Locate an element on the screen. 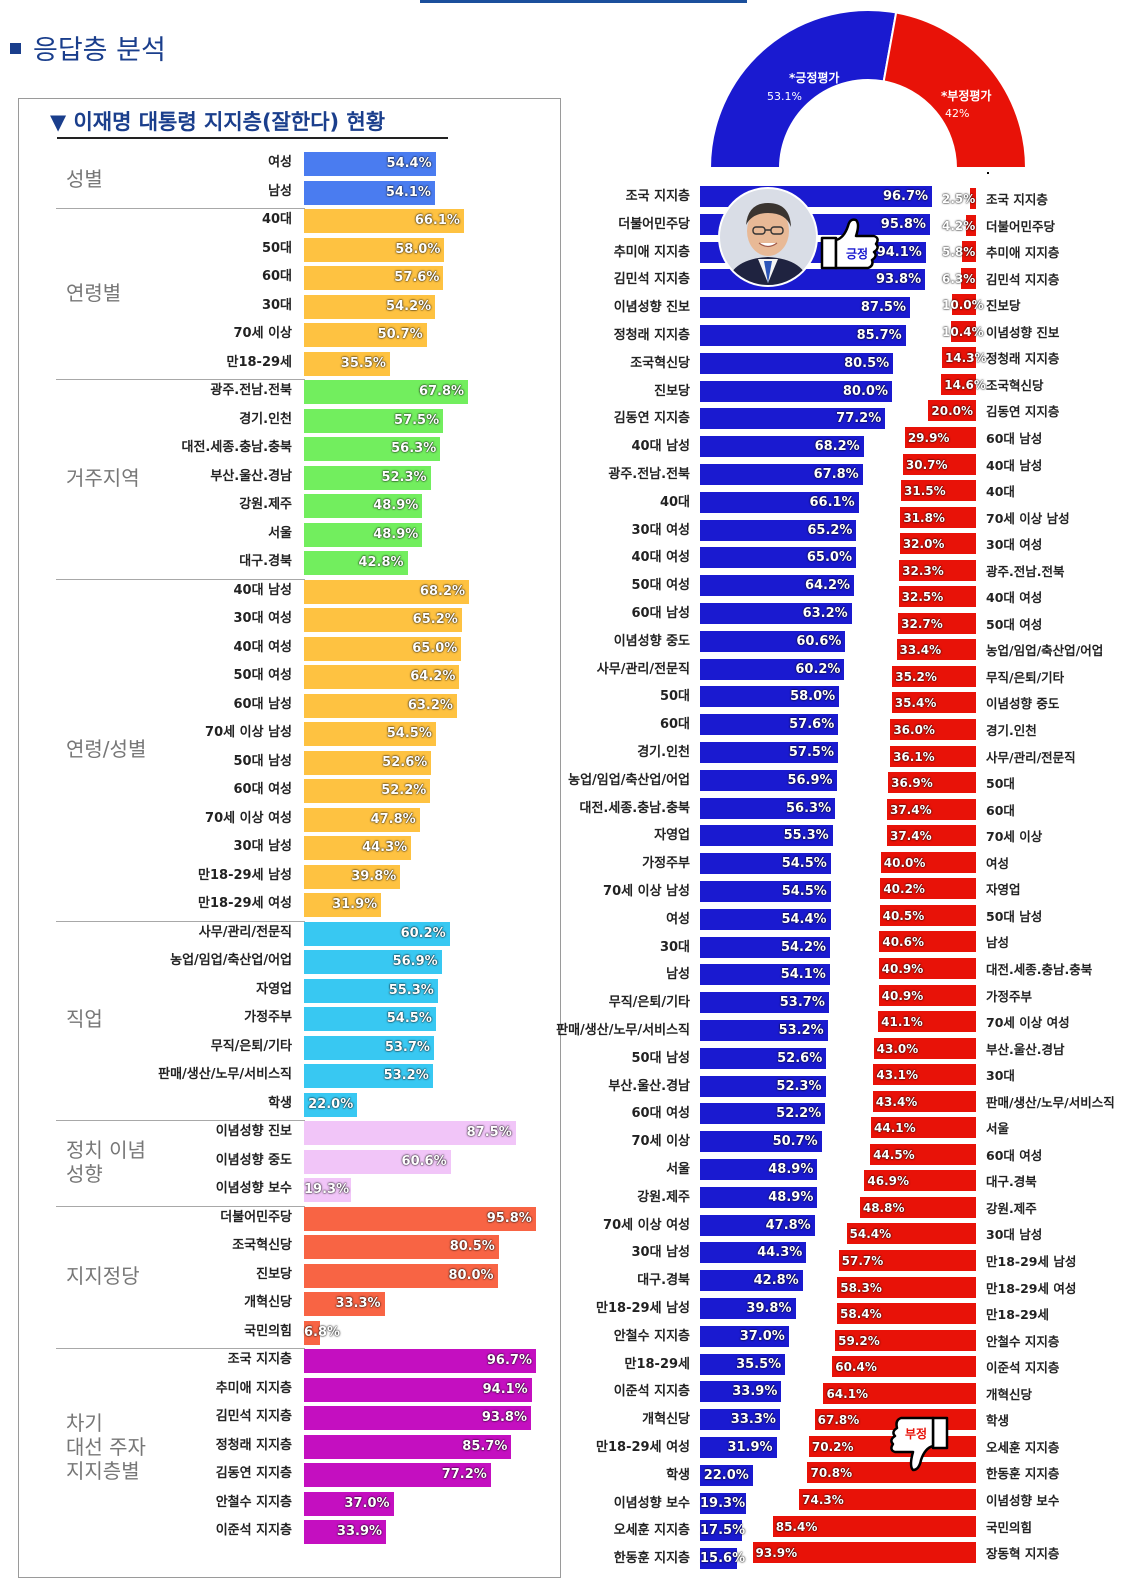 This screenshot has height=1578, width=1135. pos-bar-value: 63.2% is located at coordinates (825, 613).